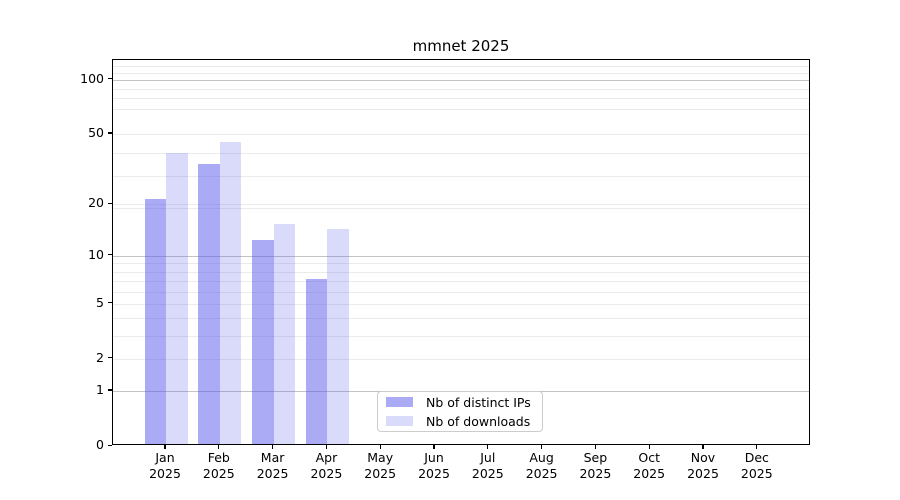 This screenshot has width=900, height=500. I want to click on y-tick-label: 100, so click(92, 78).